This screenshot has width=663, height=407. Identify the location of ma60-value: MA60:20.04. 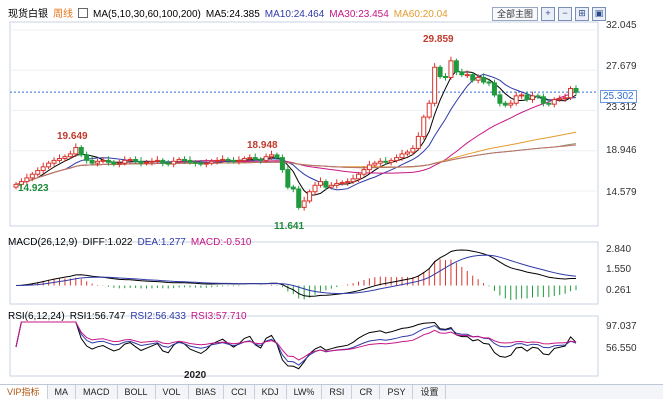
(420, 14).